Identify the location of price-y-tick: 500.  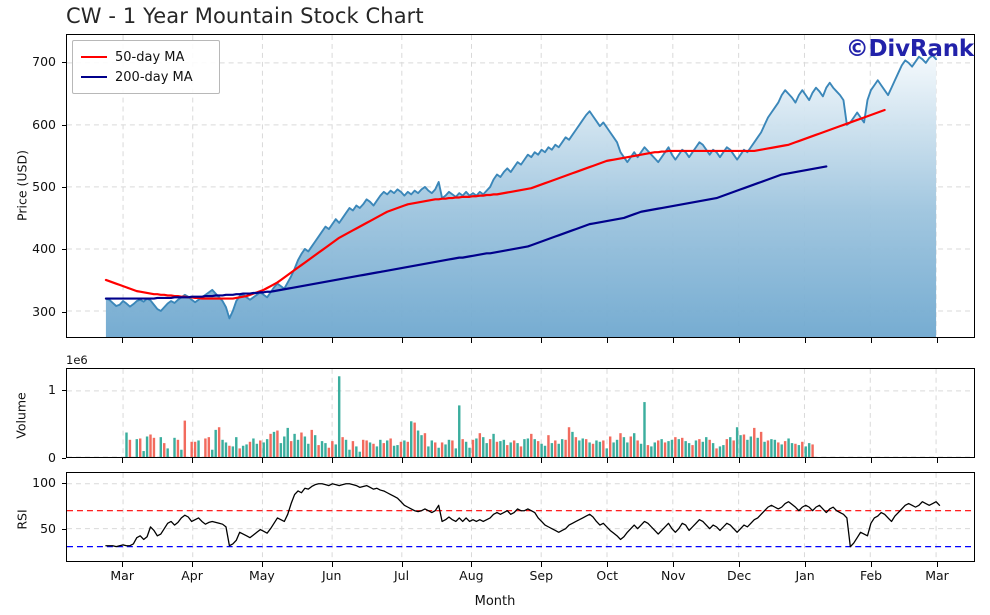
(44, 186).